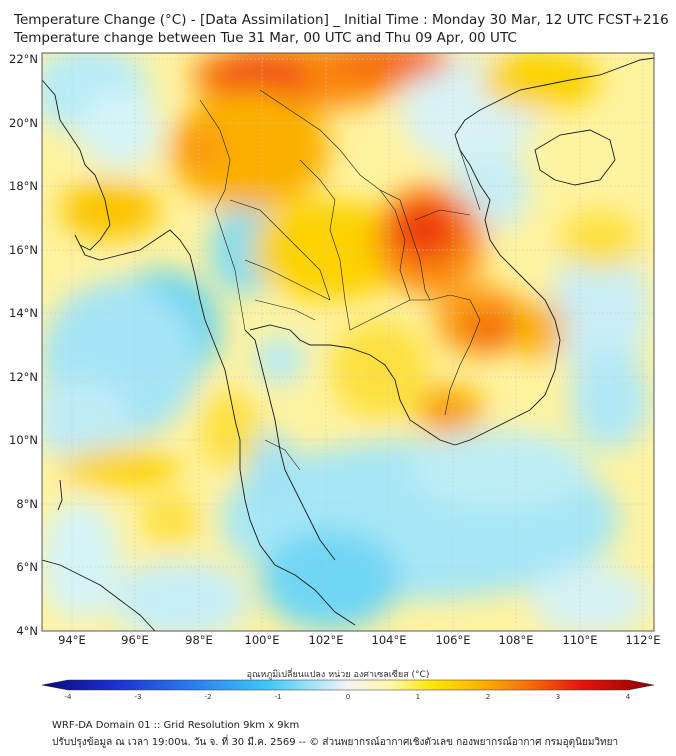 The height and width of the screenshot is (756, 676). What do you see at coordinates (278, 697) in the screenshot?
I see `colorbar-tick: -1` at bounding box center [278, 697].